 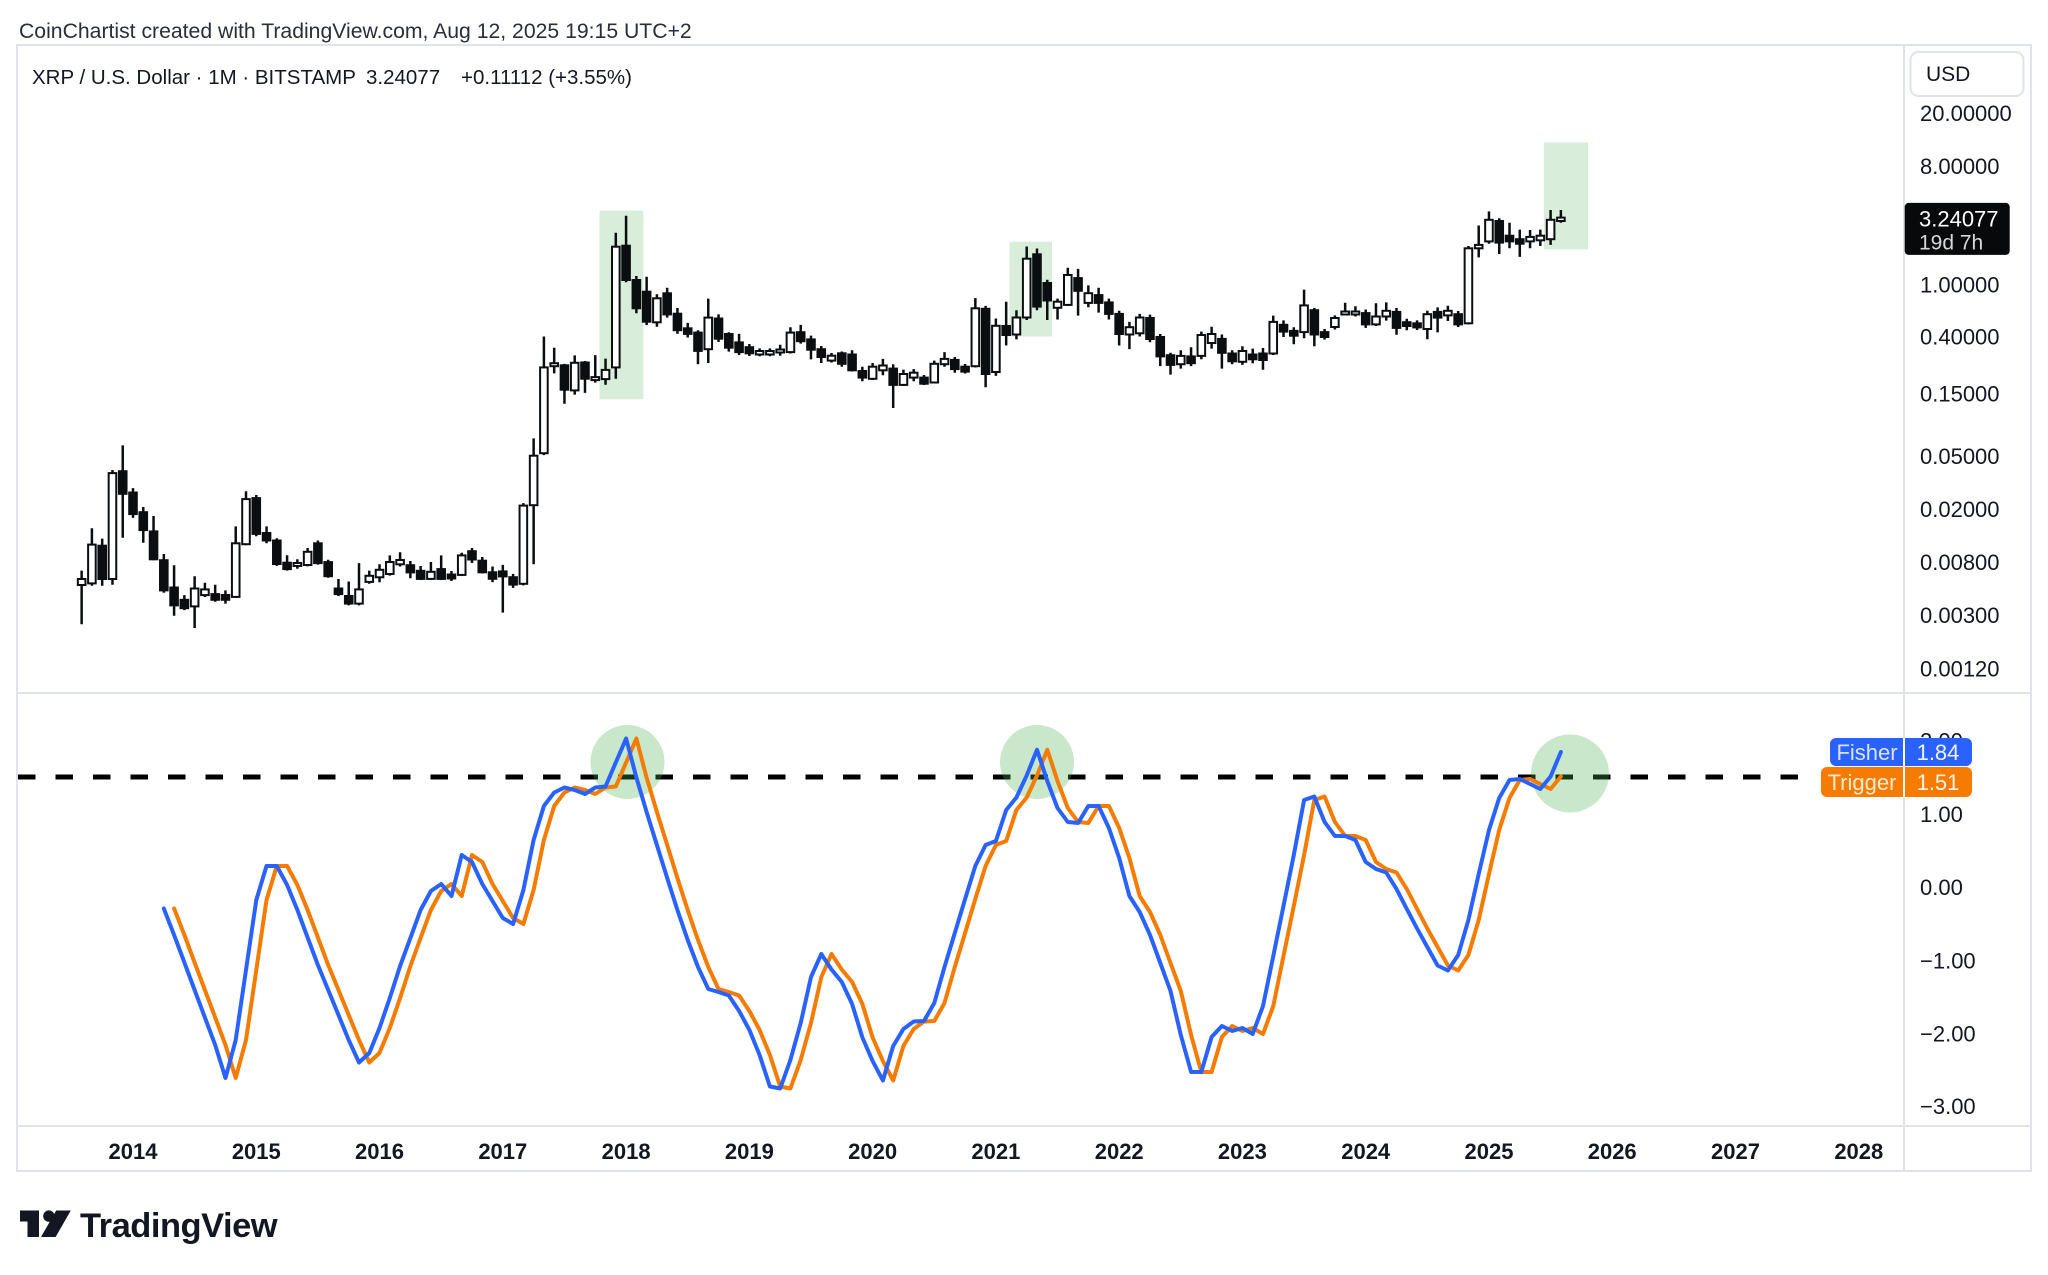 I want to click on svg-text: 2022, so click(x=1119, y=1151).